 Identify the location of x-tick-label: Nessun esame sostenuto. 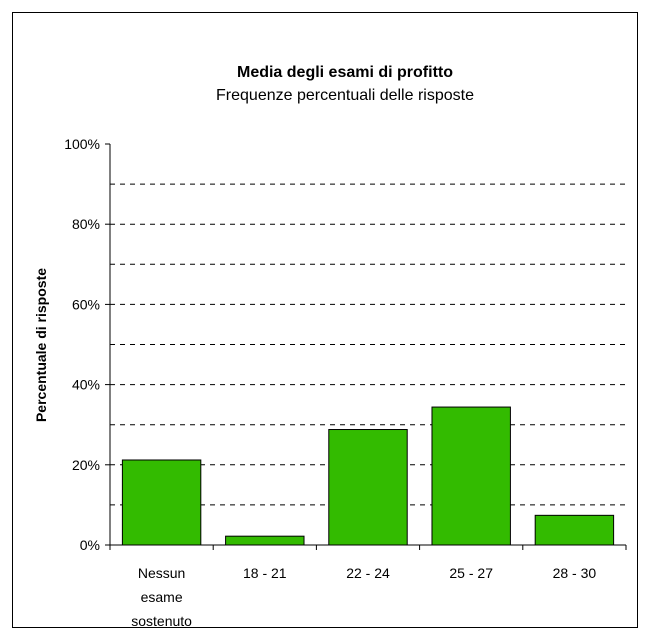
(161, 597).